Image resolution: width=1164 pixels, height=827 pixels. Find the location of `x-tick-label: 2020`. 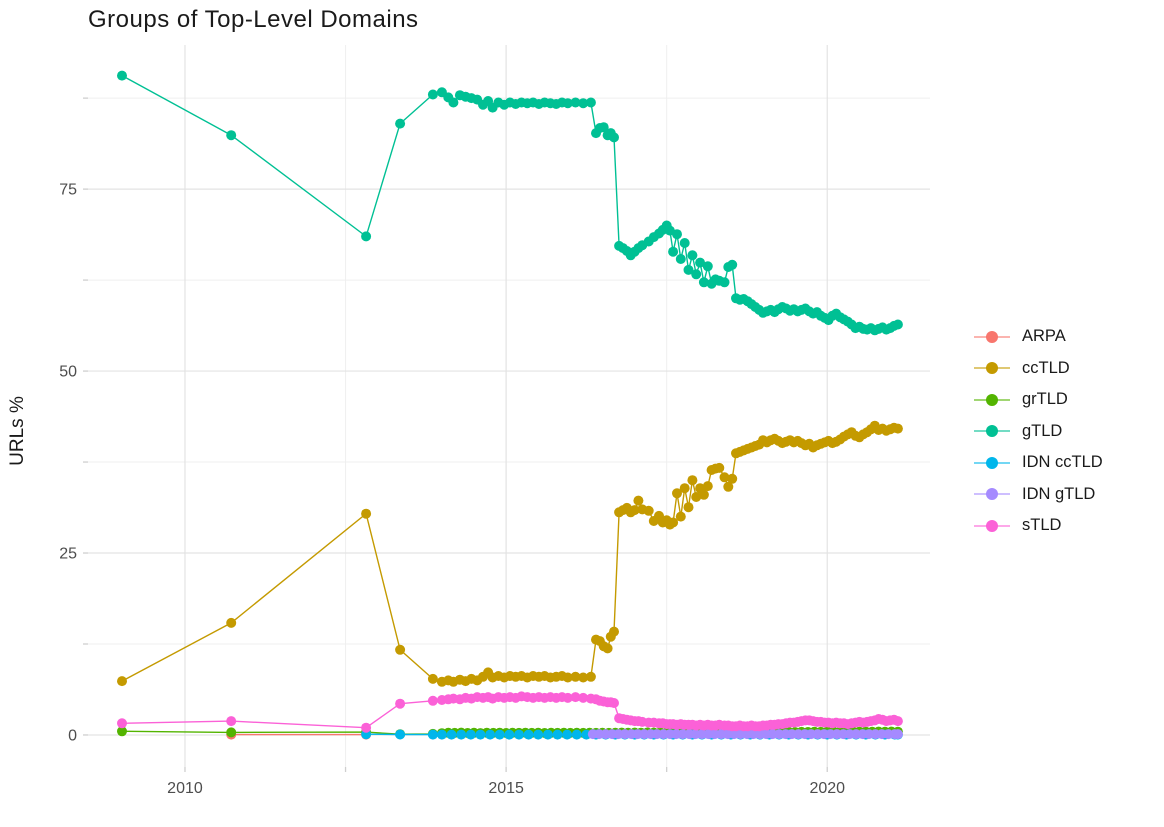

x-tick-label: 2020 is located at coordinates (827, 788).